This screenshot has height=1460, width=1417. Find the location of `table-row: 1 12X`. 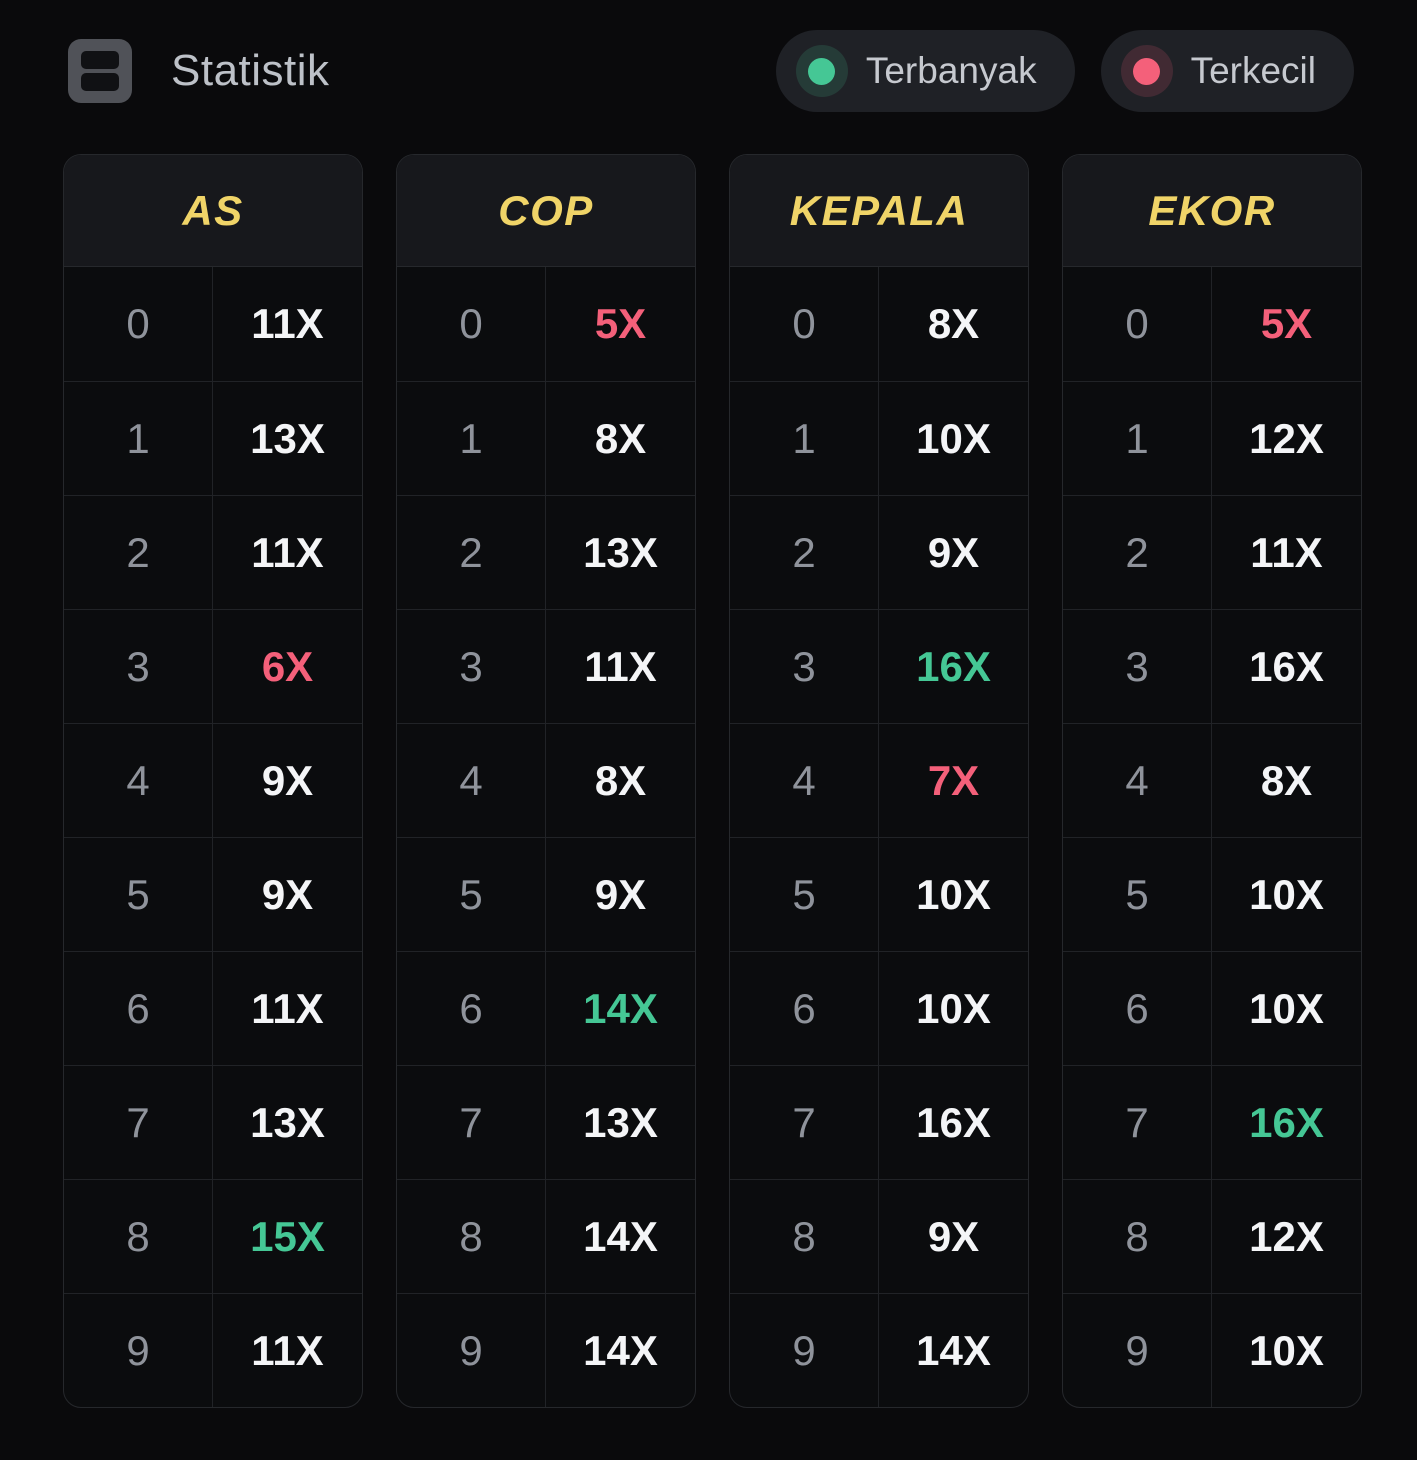

table-row: 1 12X is located at coordinates (1212, 438).